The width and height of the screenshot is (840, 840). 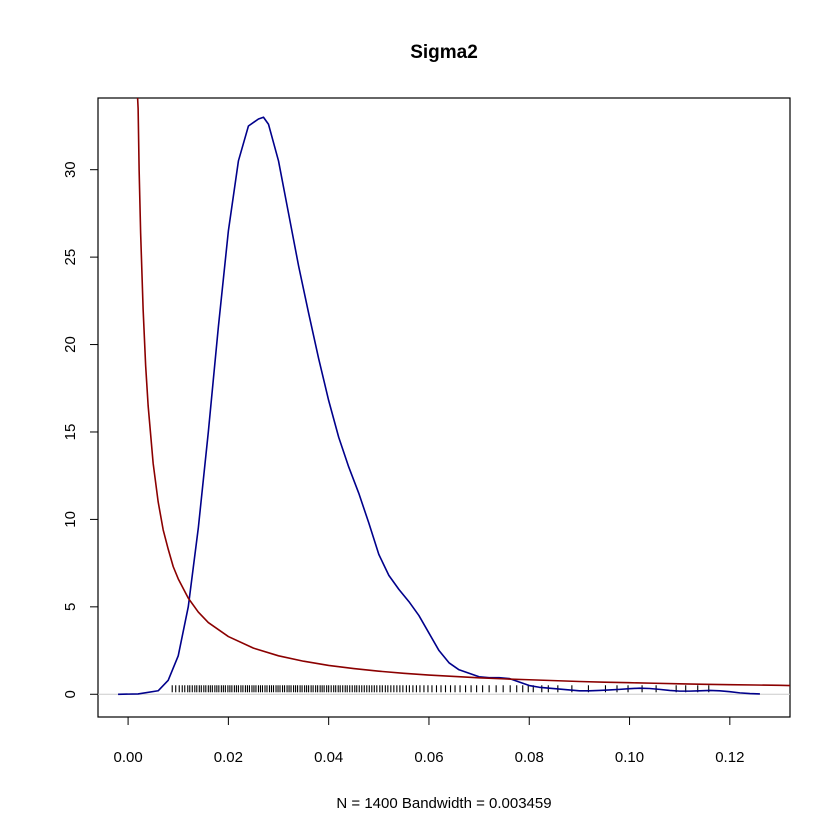 I want to click on y-tick-label: 30, so click(x=70, y=169).